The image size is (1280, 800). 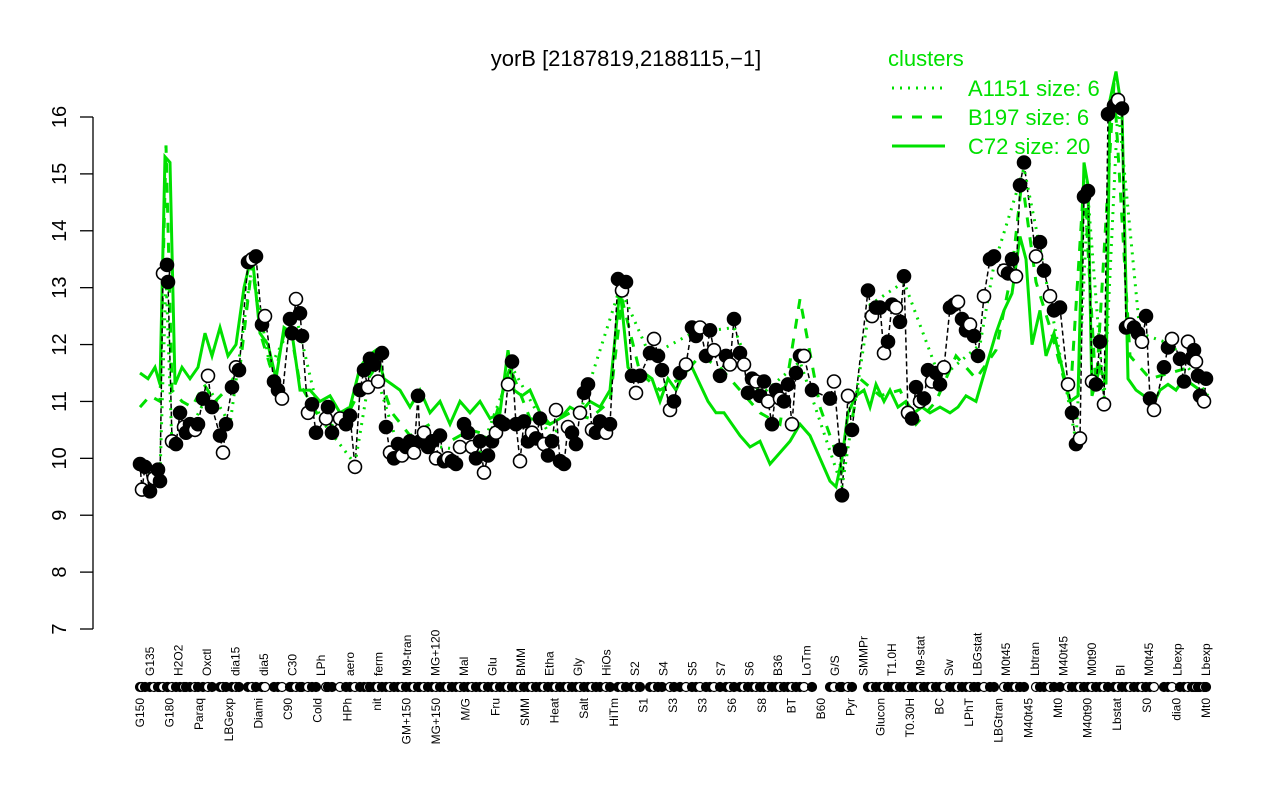 What do you see at coordinates (1058, 708) in the screenshot?
I see `x-tick-label-bottom: Mt0` at bounding box center [1058, 708].